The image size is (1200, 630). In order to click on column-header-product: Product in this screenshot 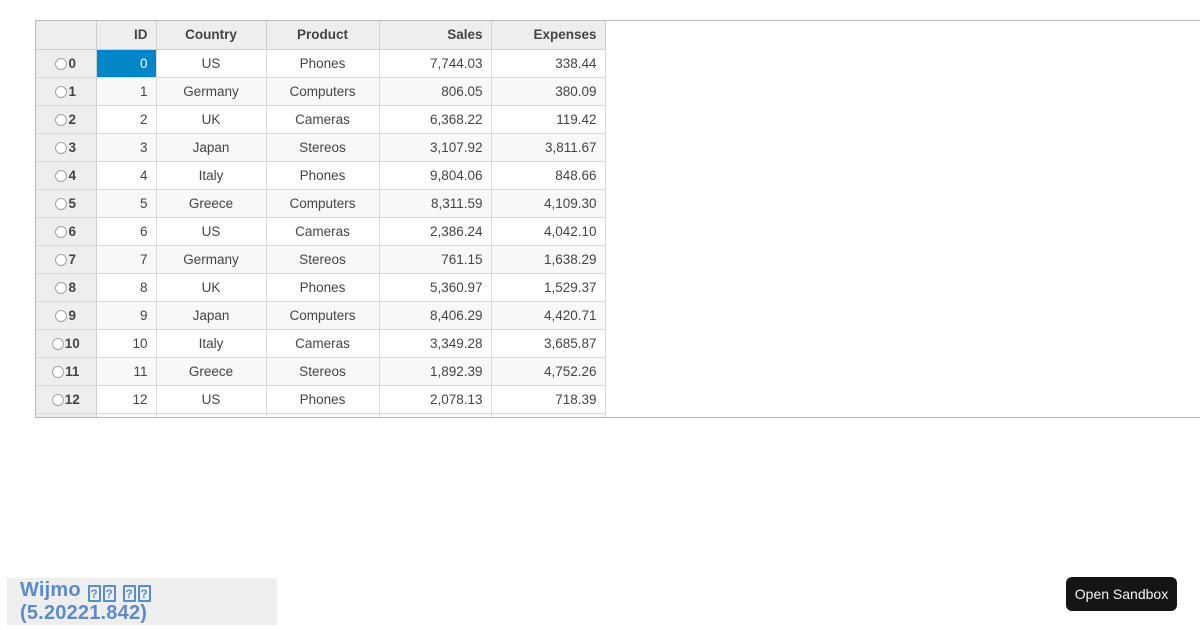, I will do `click(323, 35)`.